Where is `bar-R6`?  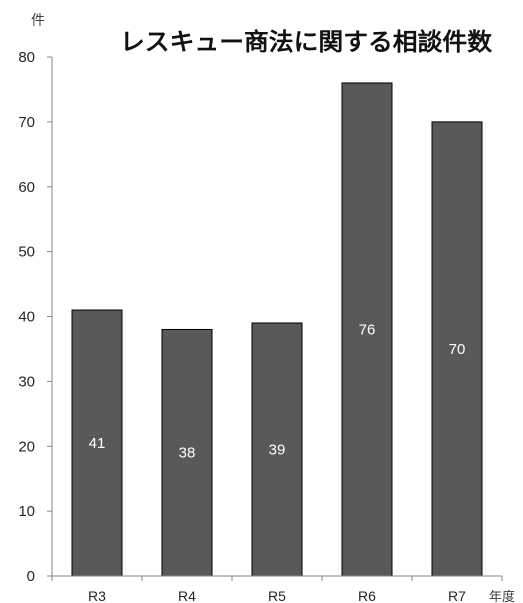
bar-R6 is located at coordinates (367, 329).